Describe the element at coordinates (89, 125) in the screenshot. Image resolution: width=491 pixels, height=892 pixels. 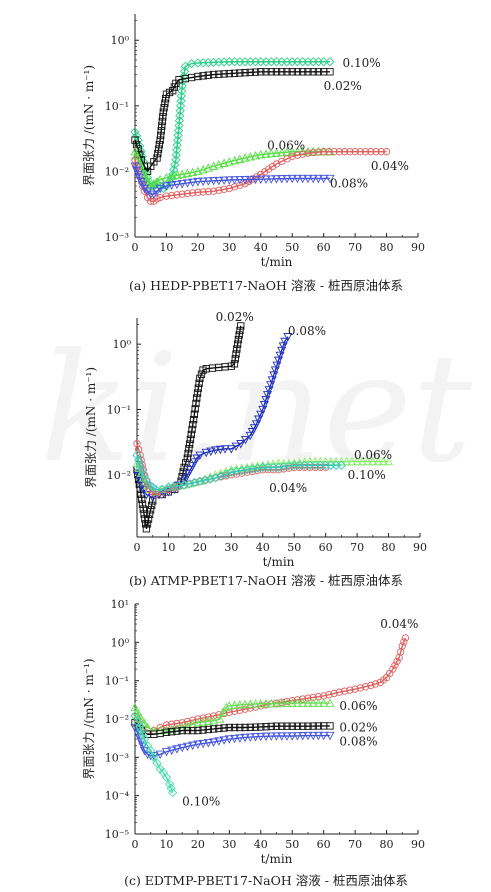
I see `y-axis-label: 界面张力 /(mN · m⁻¹)` at that location.